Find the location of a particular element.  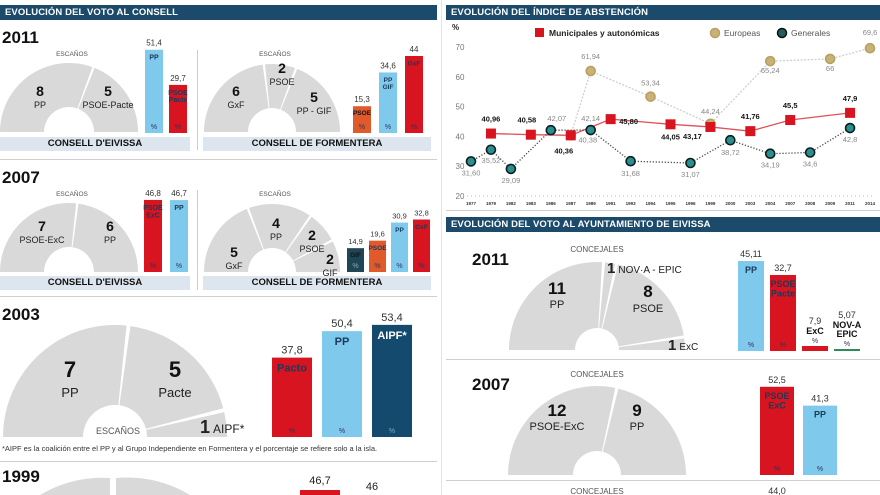

data-label: 44,24 is located at coordinates (710, 111).